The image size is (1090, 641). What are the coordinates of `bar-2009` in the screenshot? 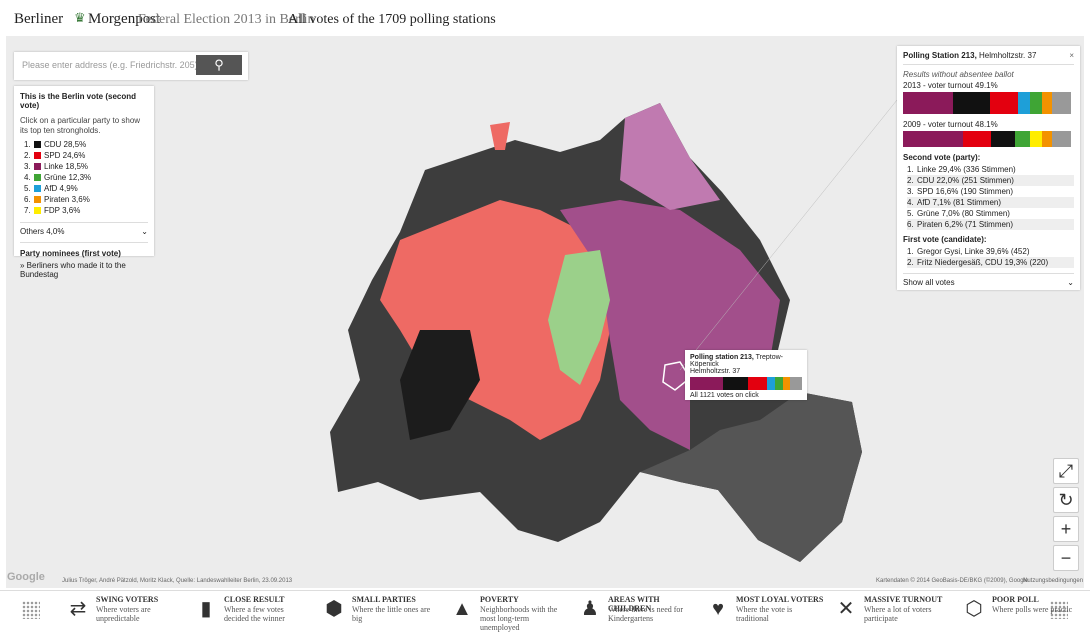 It's located at (987, 139).